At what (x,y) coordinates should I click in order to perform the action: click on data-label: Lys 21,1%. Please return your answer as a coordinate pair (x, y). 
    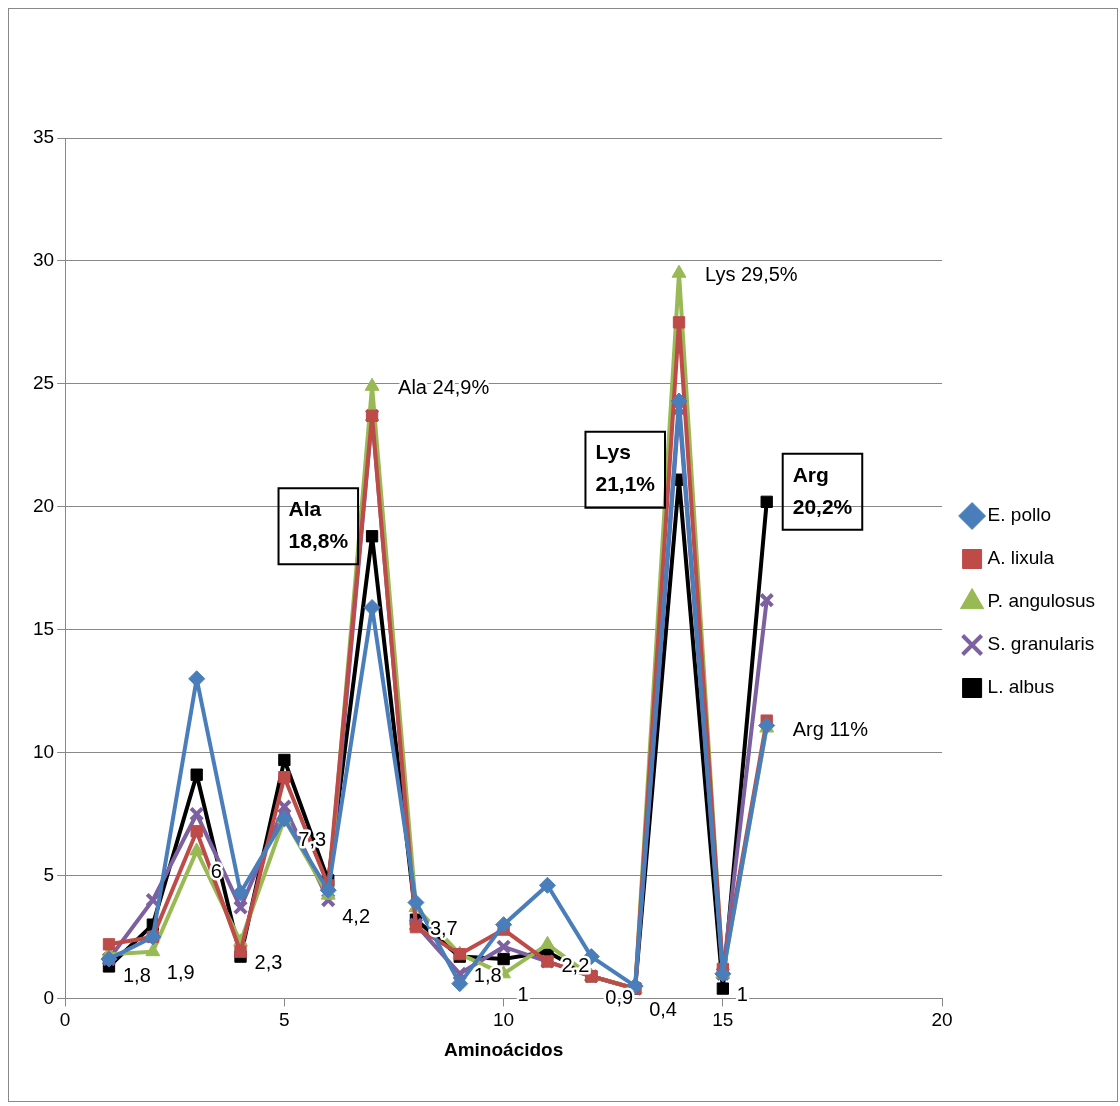
    Looking at the image, I should click on (625, 468).